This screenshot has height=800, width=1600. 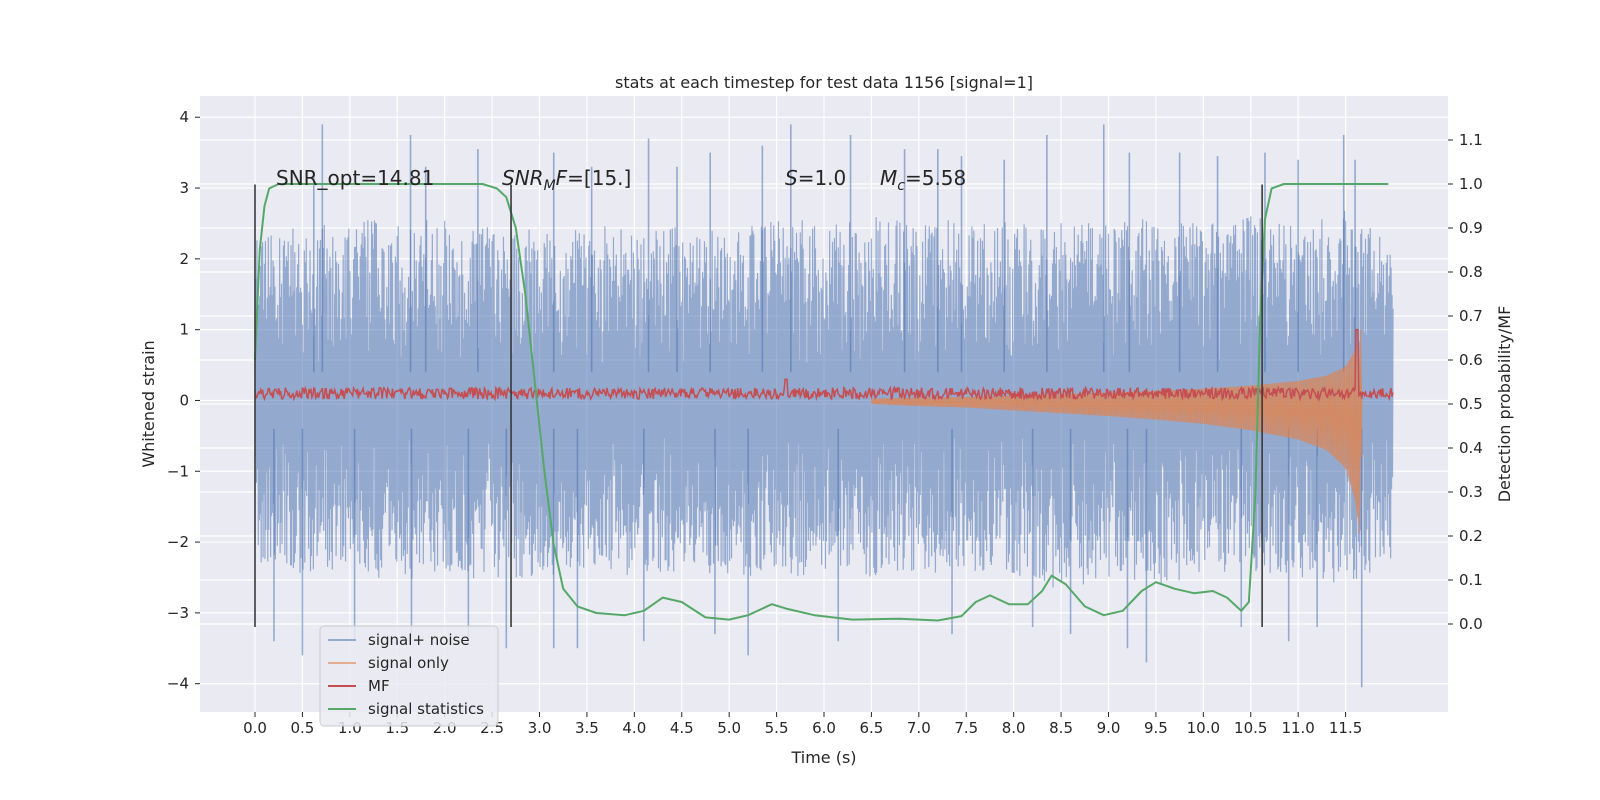 What do you see at coordinates (355, 178) in the screenshot?
I see `annotation-snr-opt: SNR_opt=14.81` at bounding box center [355, 178].